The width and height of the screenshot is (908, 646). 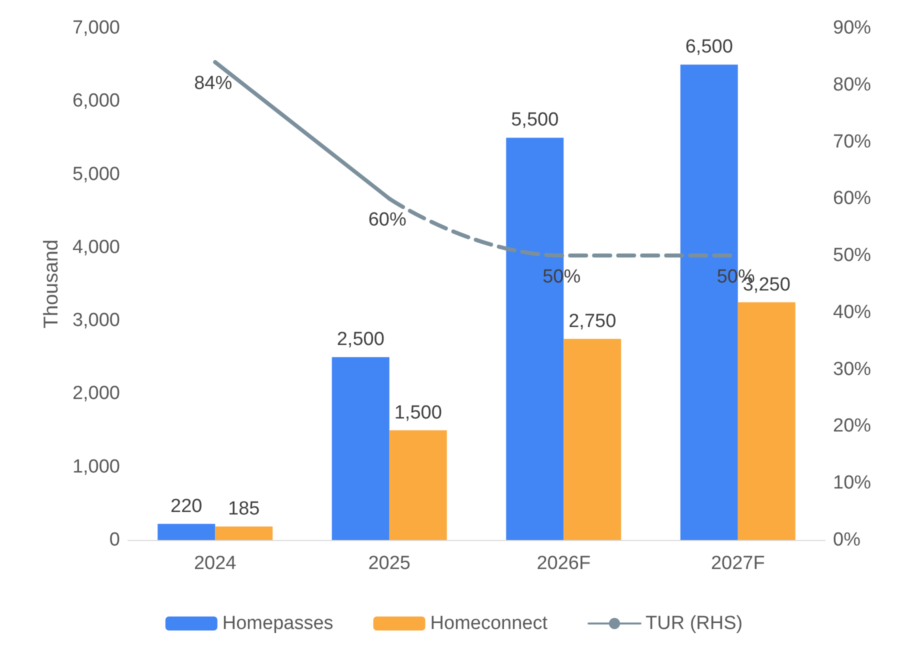 What do you see at coordinates (737, 563) in the screenshot?
I see `x-tick-label: 2027F` at bounding box center [737, 563].